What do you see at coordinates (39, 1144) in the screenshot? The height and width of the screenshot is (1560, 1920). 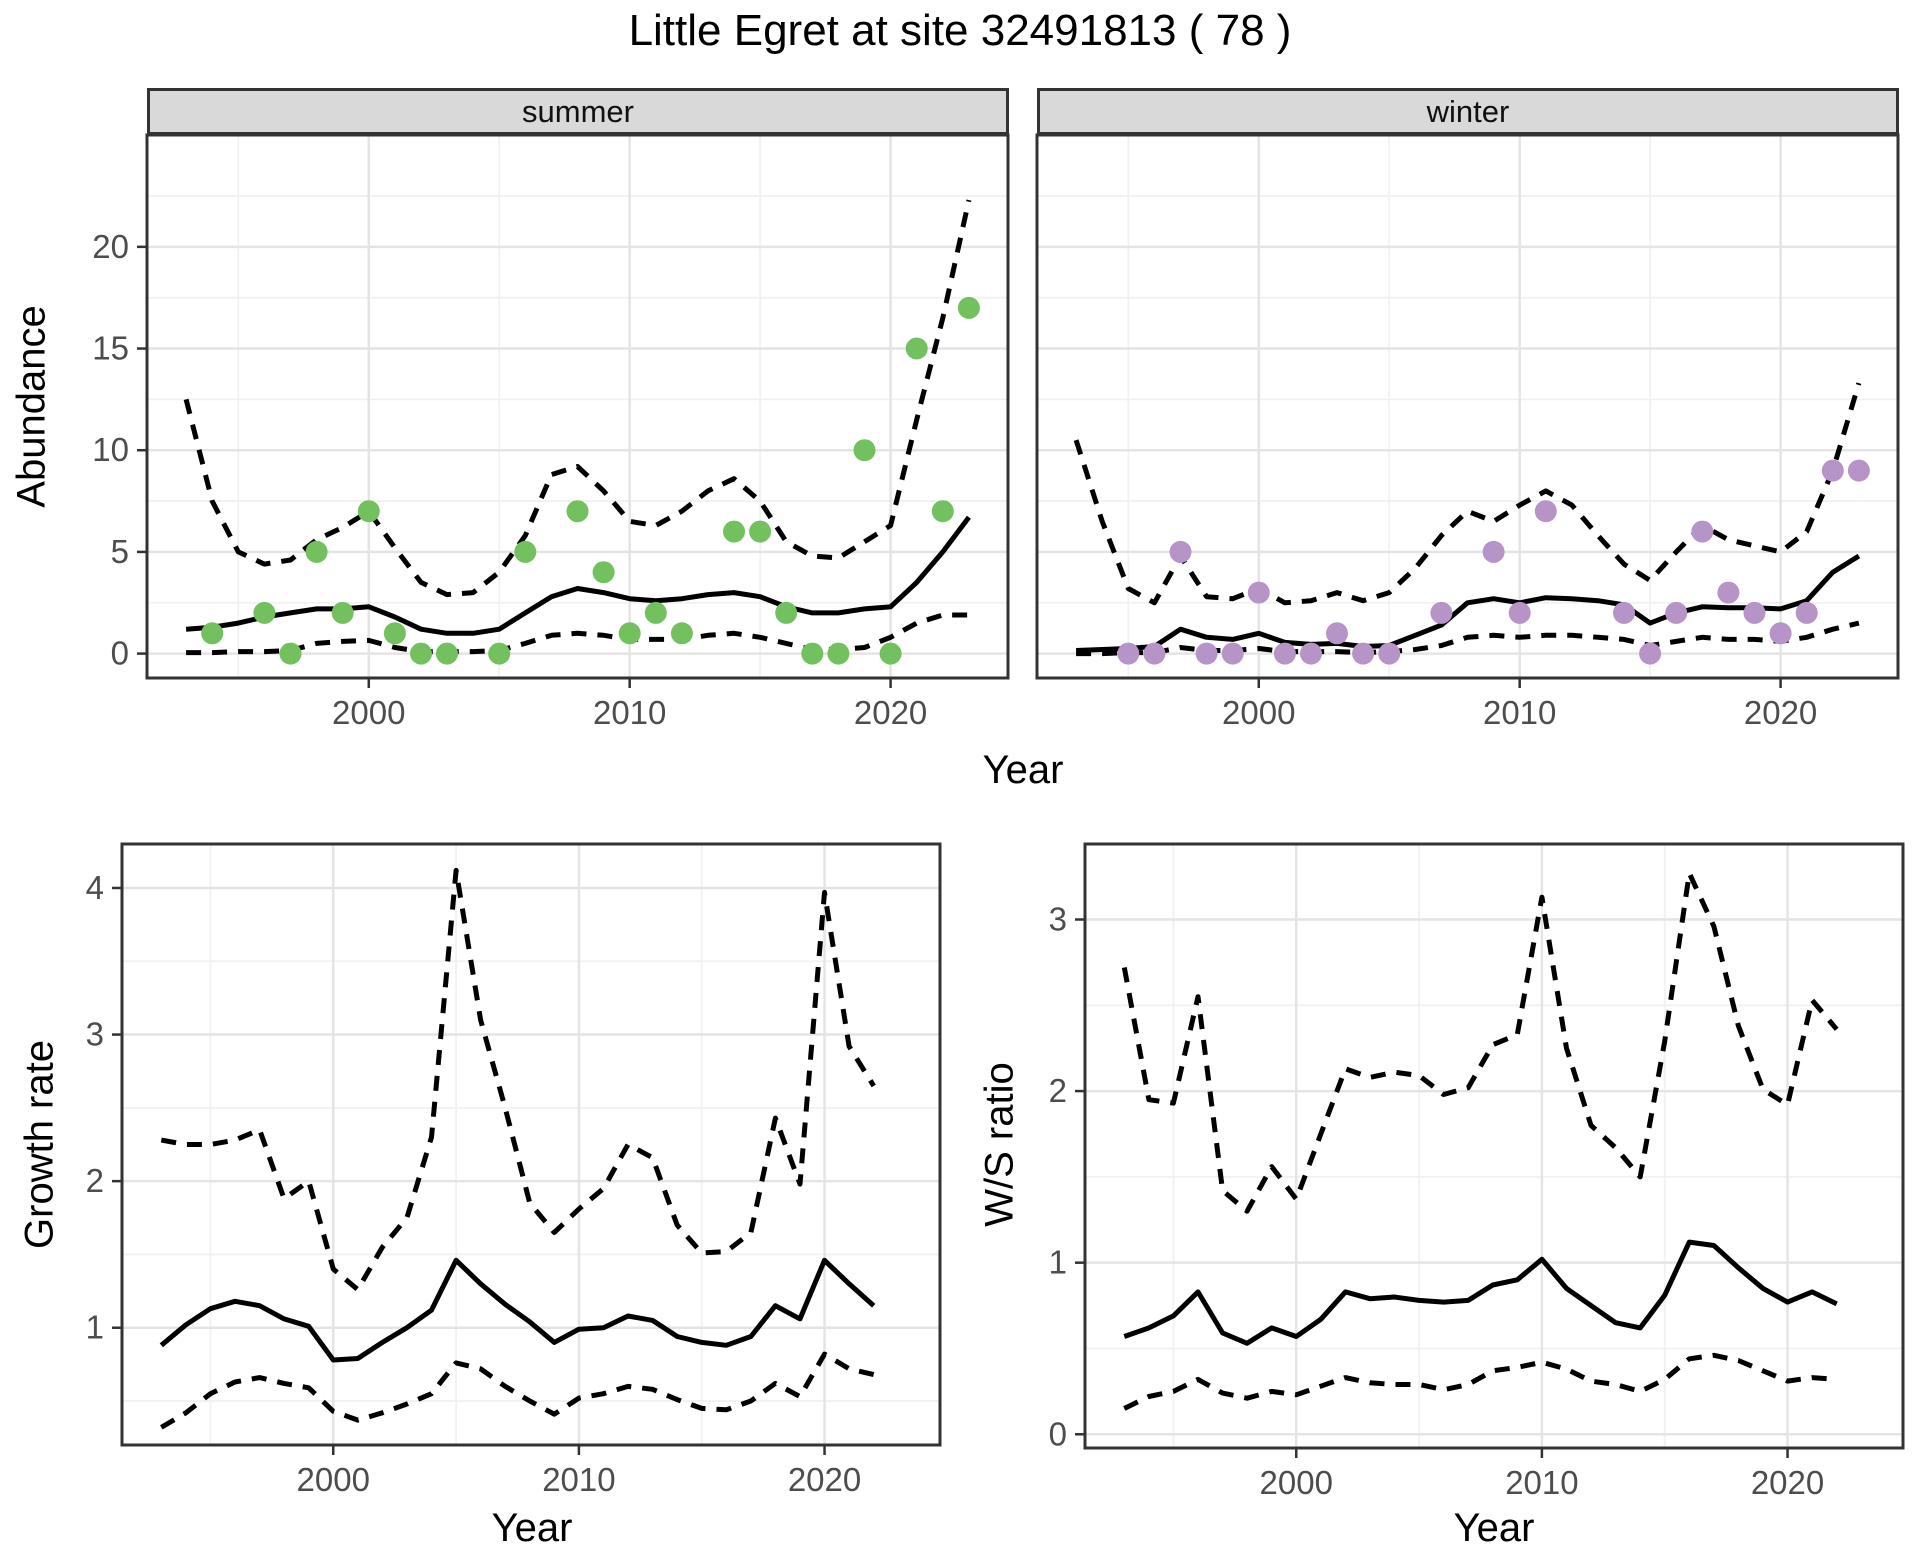 I see `y-axis-title-growth-rate: Growth rate` at bounding box center [39, 1144].